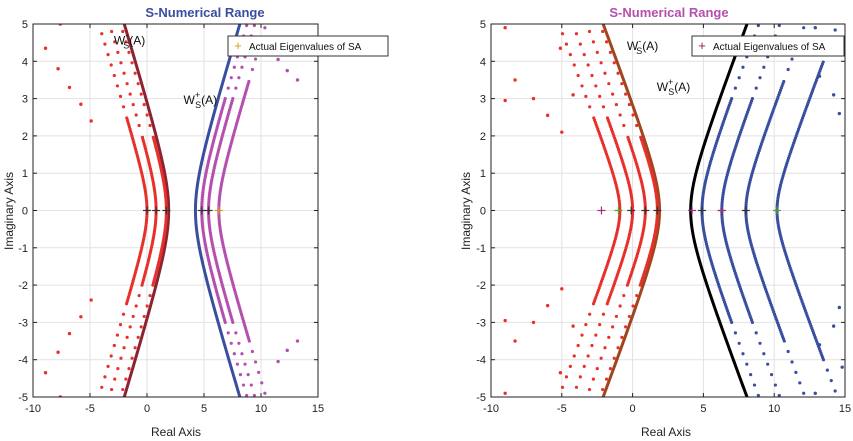 The height and width of the screenshot is (441, 853). Describe the element at coordinates (126, 46) in the screenshot. I see `left-ann-minus-sub: S` at that location.